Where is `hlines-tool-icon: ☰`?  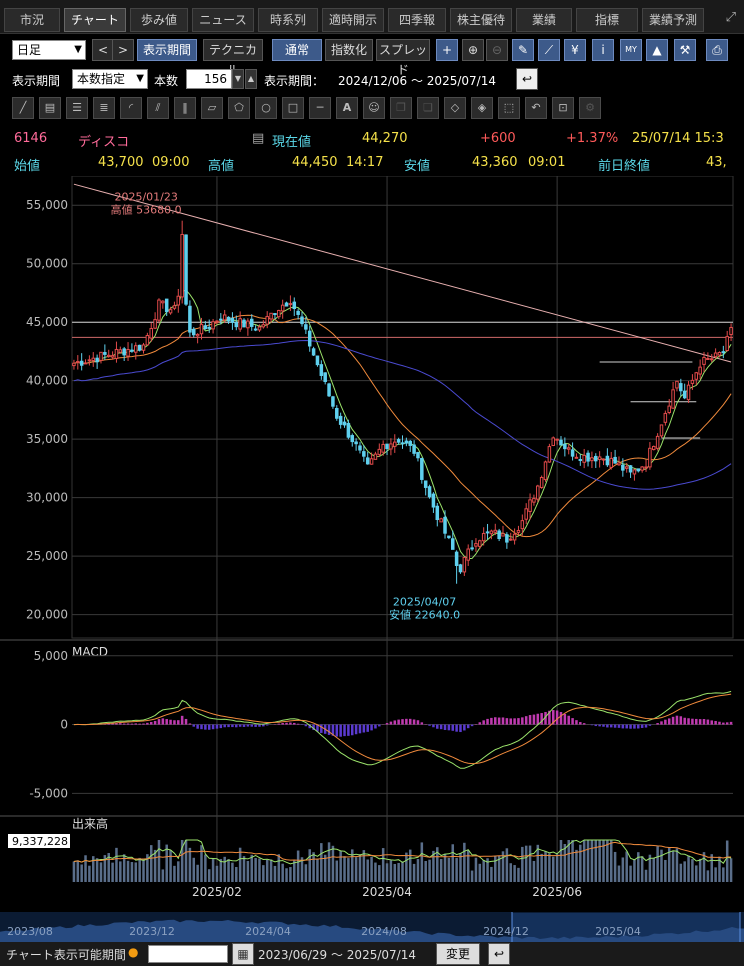 hlines-tool-icon: ☰ is located at coordinates (77, 108).